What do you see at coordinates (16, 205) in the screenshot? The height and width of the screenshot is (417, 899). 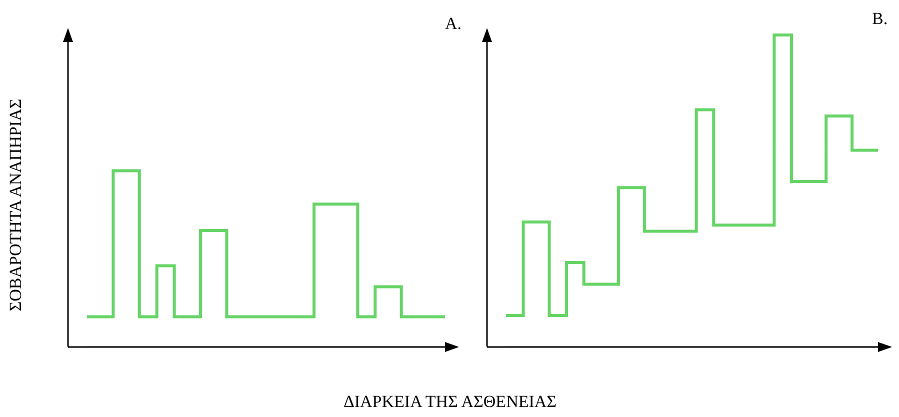 I see `y-axis-title: ΣΟΒΑΡΟΤΗΤΑ ΑΝΑΠΗΡΙΑΣ` at bounding box center [16, 205].